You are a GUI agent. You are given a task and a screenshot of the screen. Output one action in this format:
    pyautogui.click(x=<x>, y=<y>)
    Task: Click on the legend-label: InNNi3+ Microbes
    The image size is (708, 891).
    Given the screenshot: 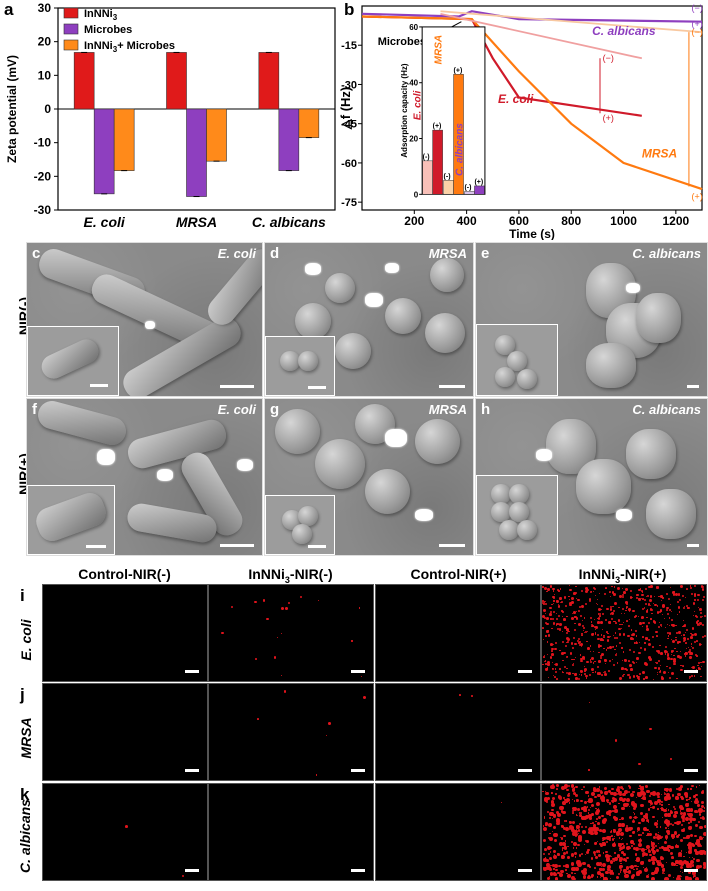 What is the action you would take?
    pyautogui.click(x=129, y=47)
    